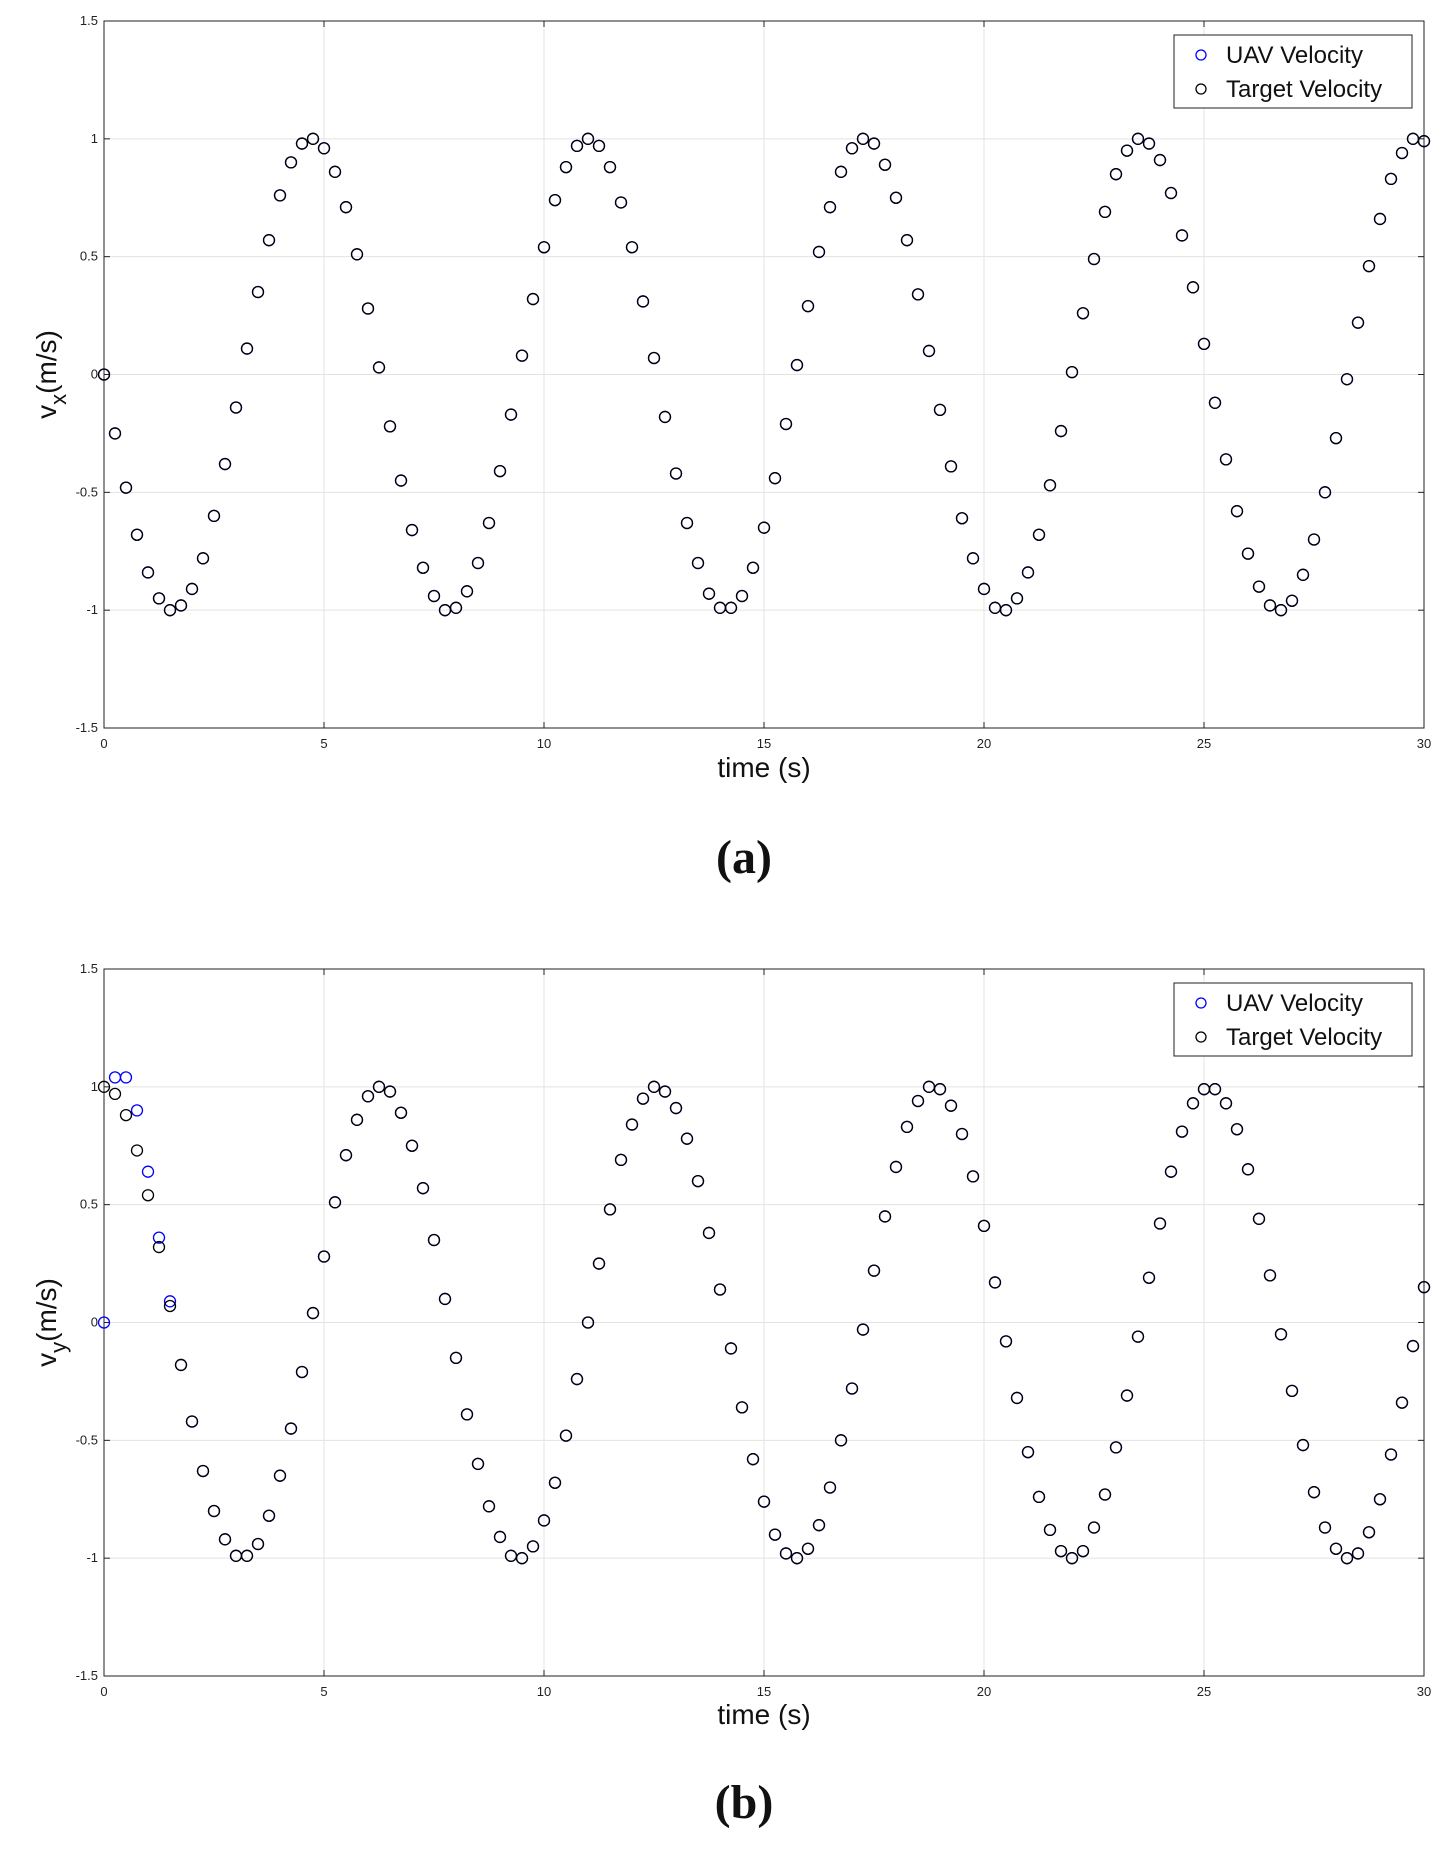 The width and height of the screenshot is (1452, 1866). What do you see at coordinates (89, 256) in the screenshot?
I see `y-tick-label: 0.5` at bounding box center [89, 256].